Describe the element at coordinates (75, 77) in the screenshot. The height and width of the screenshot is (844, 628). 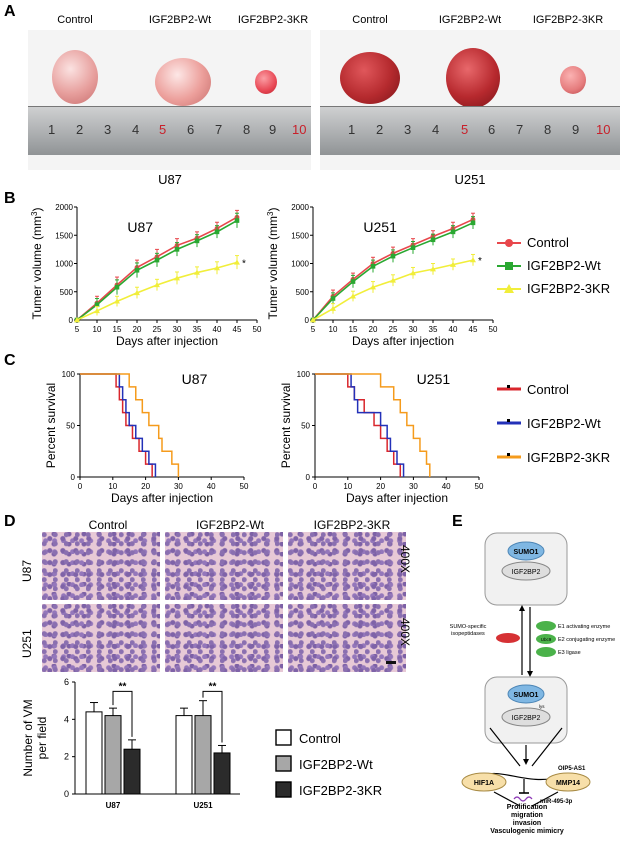
I see `tumor-u87-control` at that location.